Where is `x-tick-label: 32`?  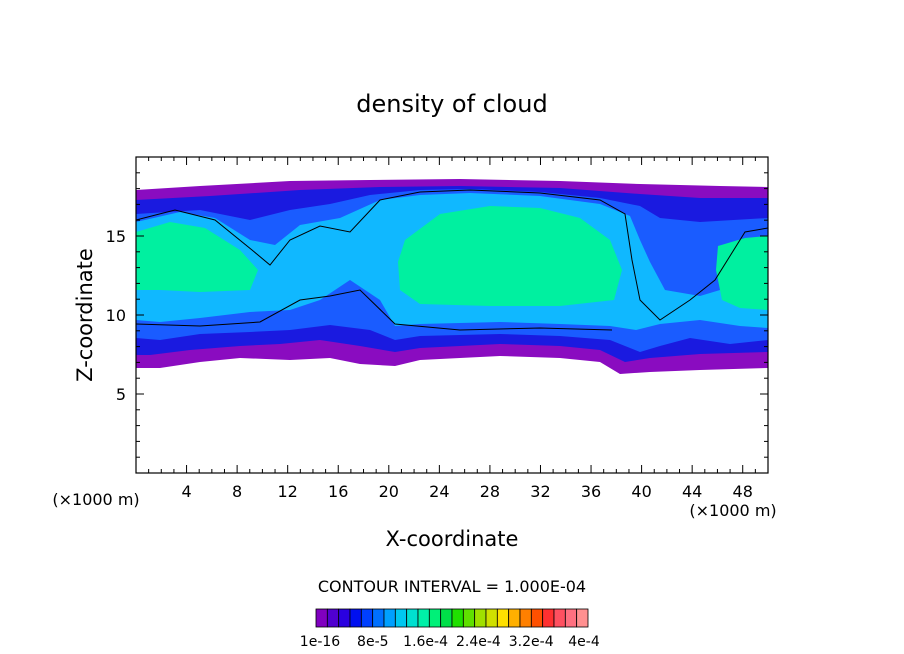
x-tick-label: 32 is located at coordinates (540, 491).